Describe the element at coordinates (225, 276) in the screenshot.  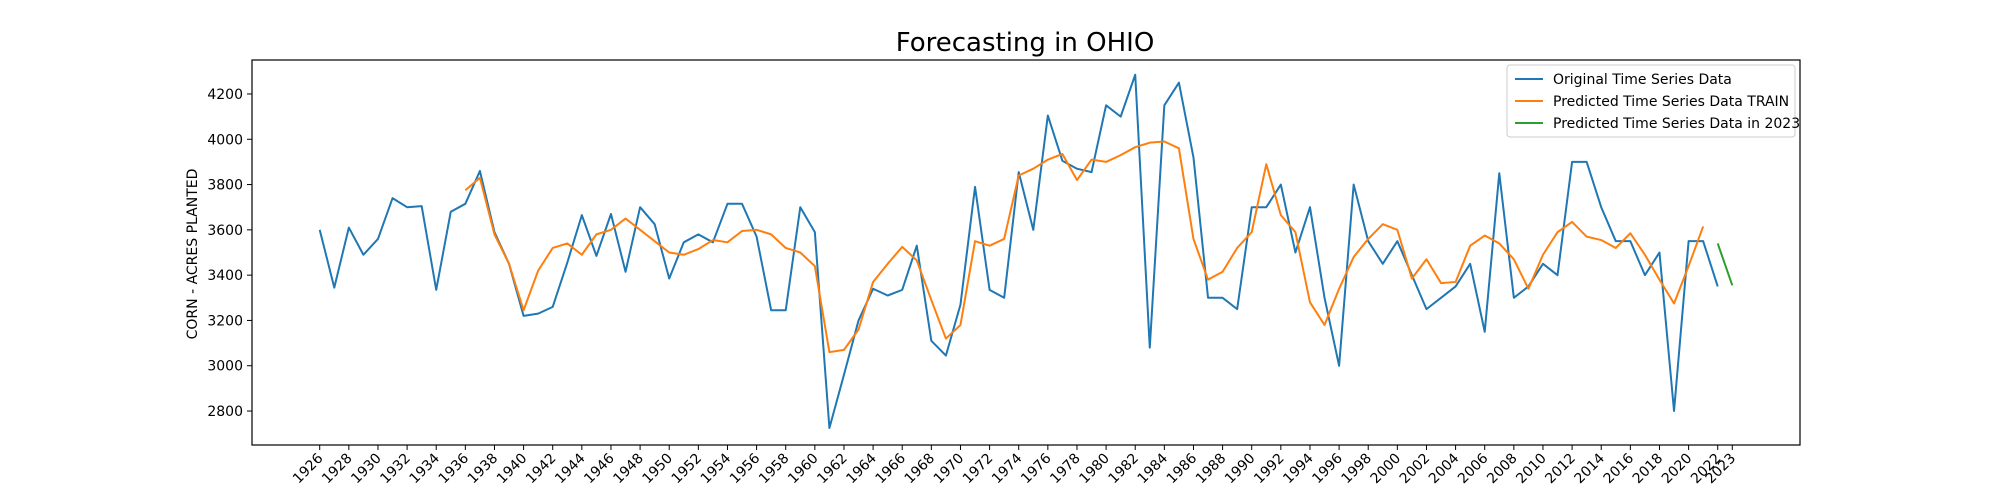
I see `y-tick-label: 3400` at that location.